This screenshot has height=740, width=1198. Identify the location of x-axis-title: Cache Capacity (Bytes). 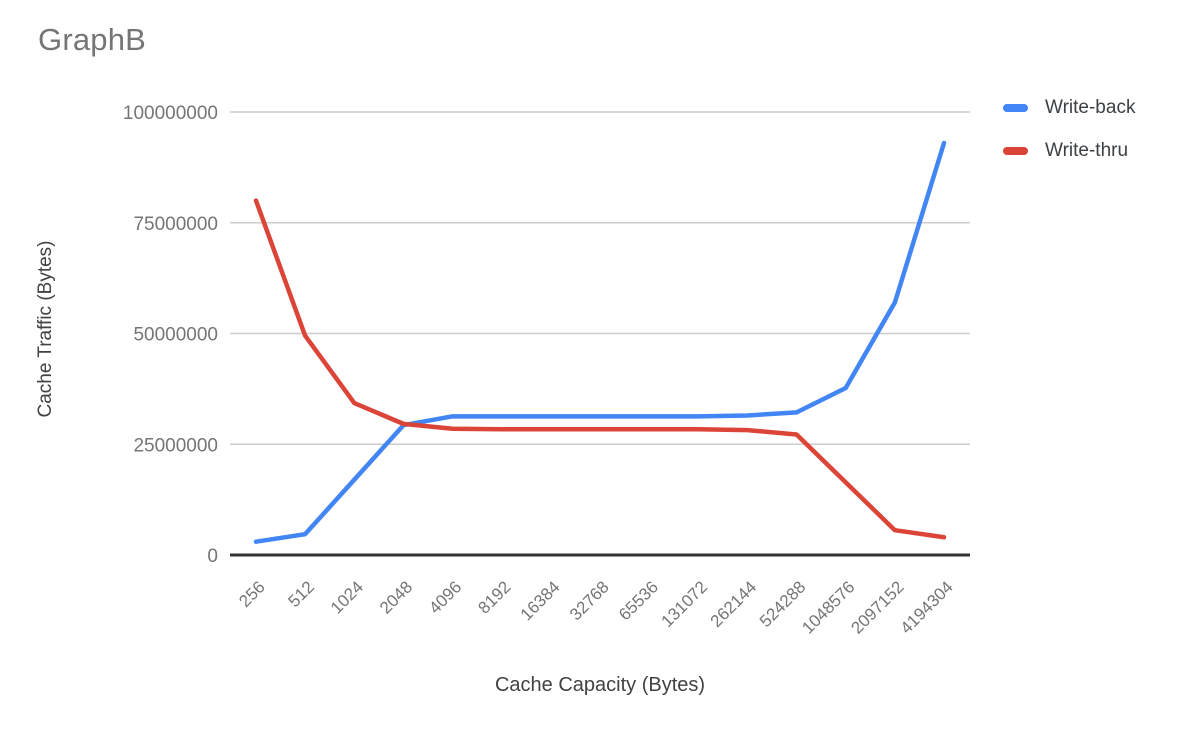
(600, 685).